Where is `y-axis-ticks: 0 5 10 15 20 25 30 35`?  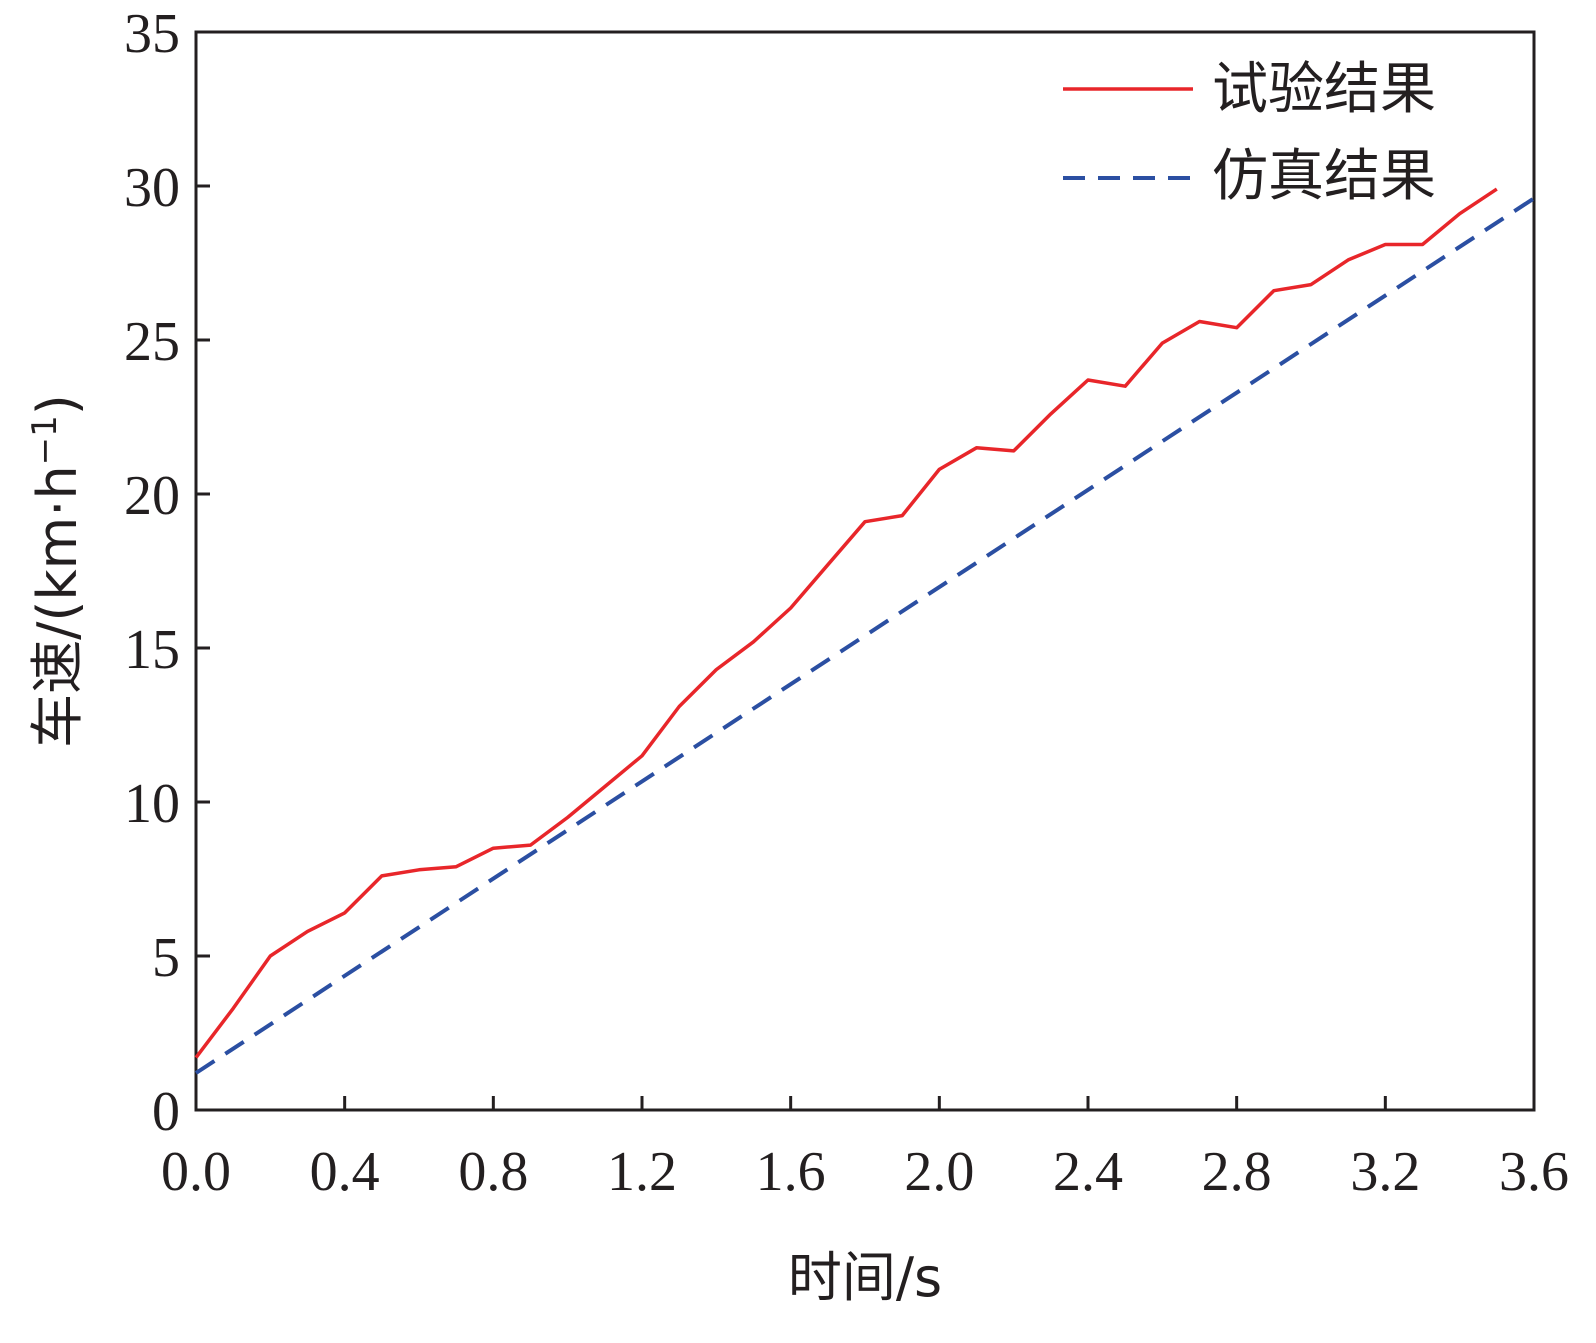
y-axis-ticks: 0 5 10 15 20 25 30 35 is located at coordinates (167, 573).